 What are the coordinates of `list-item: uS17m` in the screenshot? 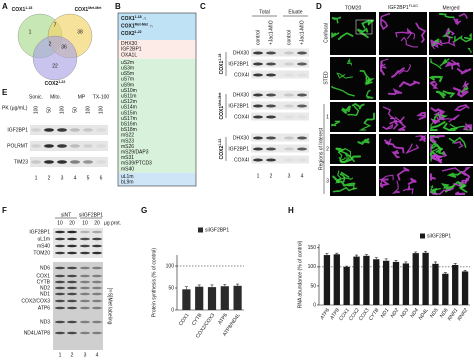 It's located at (129, 119).